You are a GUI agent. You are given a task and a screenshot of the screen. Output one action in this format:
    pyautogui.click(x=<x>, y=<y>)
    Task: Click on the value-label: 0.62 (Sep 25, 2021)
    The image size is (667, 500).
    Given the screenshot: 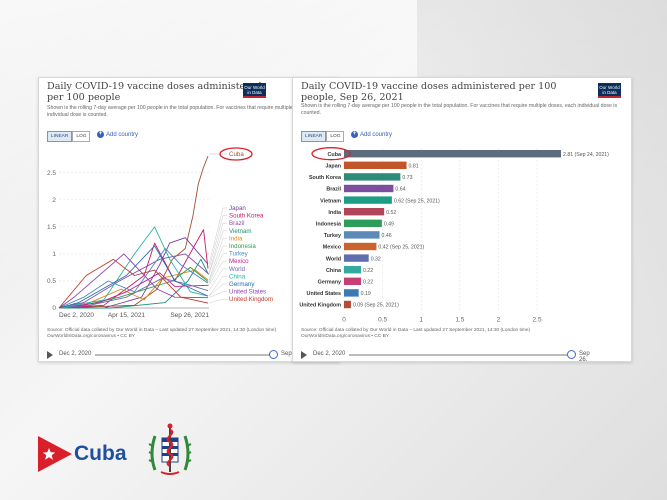 What is the action you would take?
    pyautogui.click(x=417, y=201)
    